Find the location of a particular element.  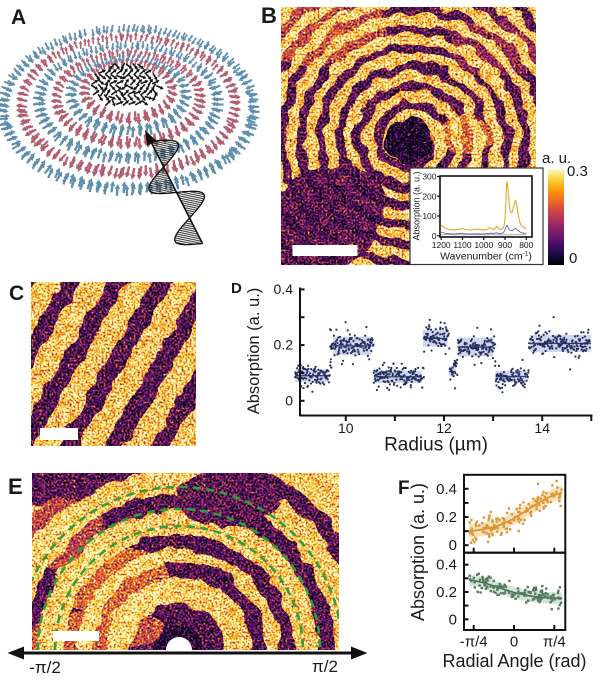

svg-text: Radius (µm) is located at coordinates (436, 445).